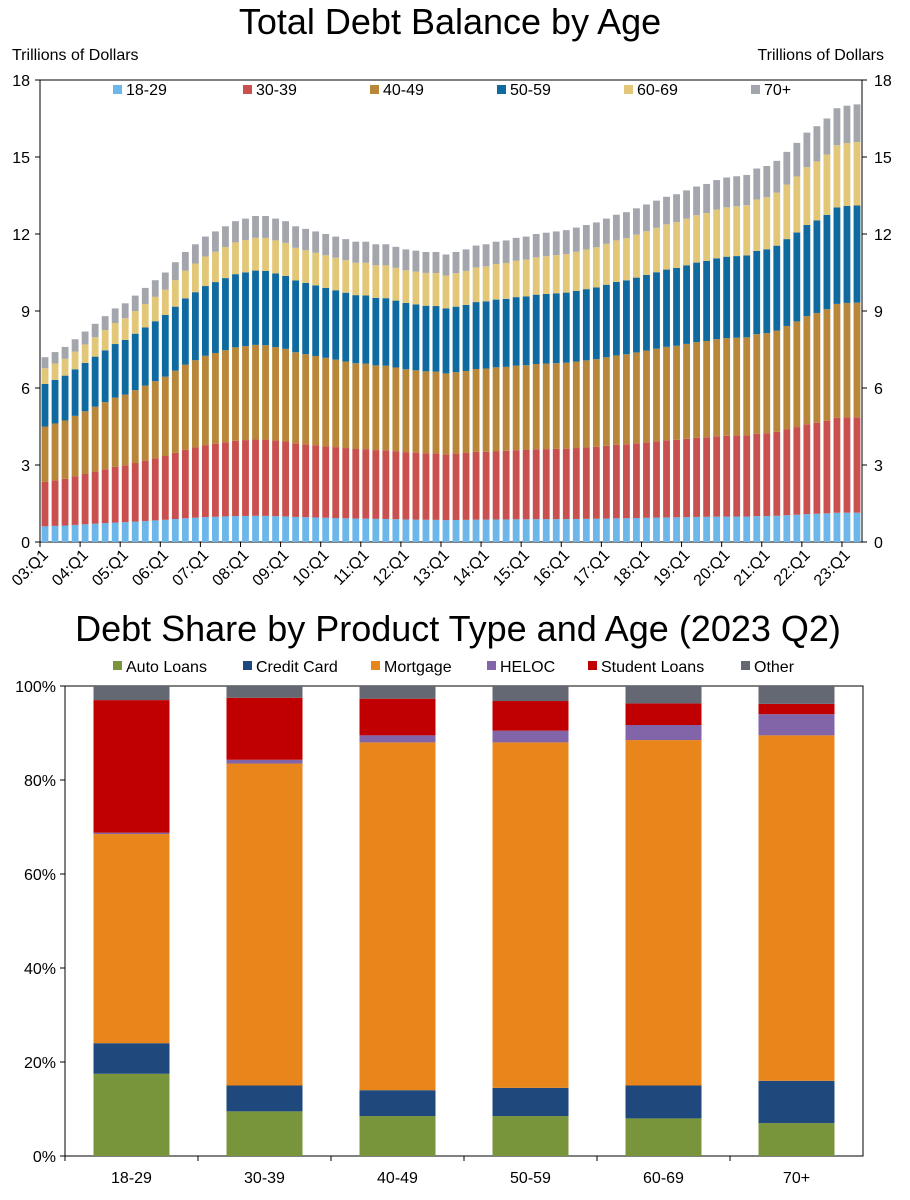 This screenshot has height=1200, width=910. What do you see at coordinates (75, 345) in the screenshot?
I see `bar-segment-70plus-2003-Q4` at bounding box center [75, 345].